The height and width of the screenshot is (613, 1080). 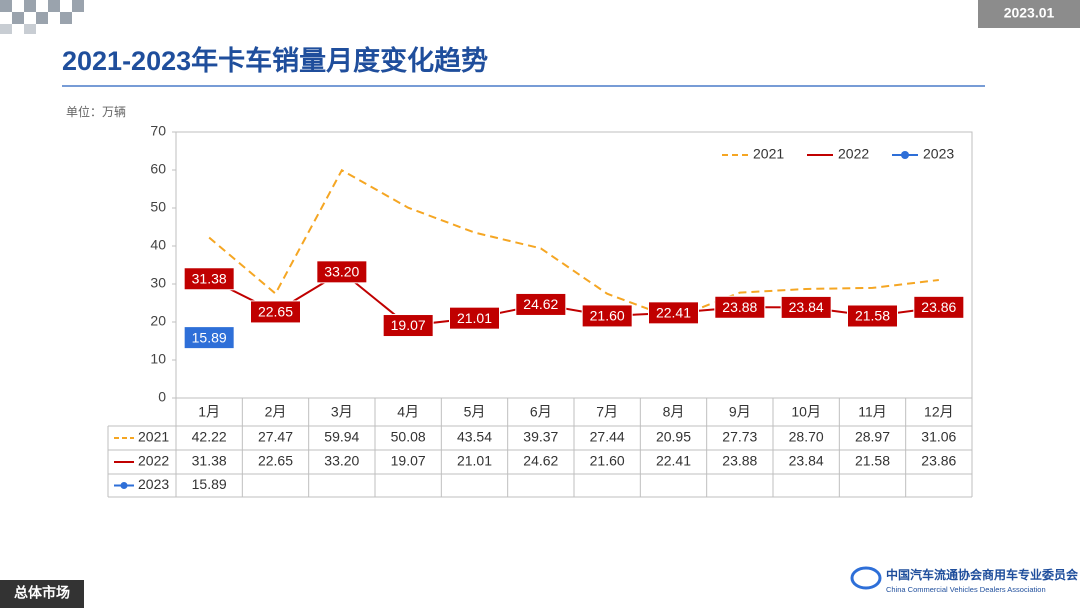 I want to click on y-tick-label: 0, so click(x=162, y=397).